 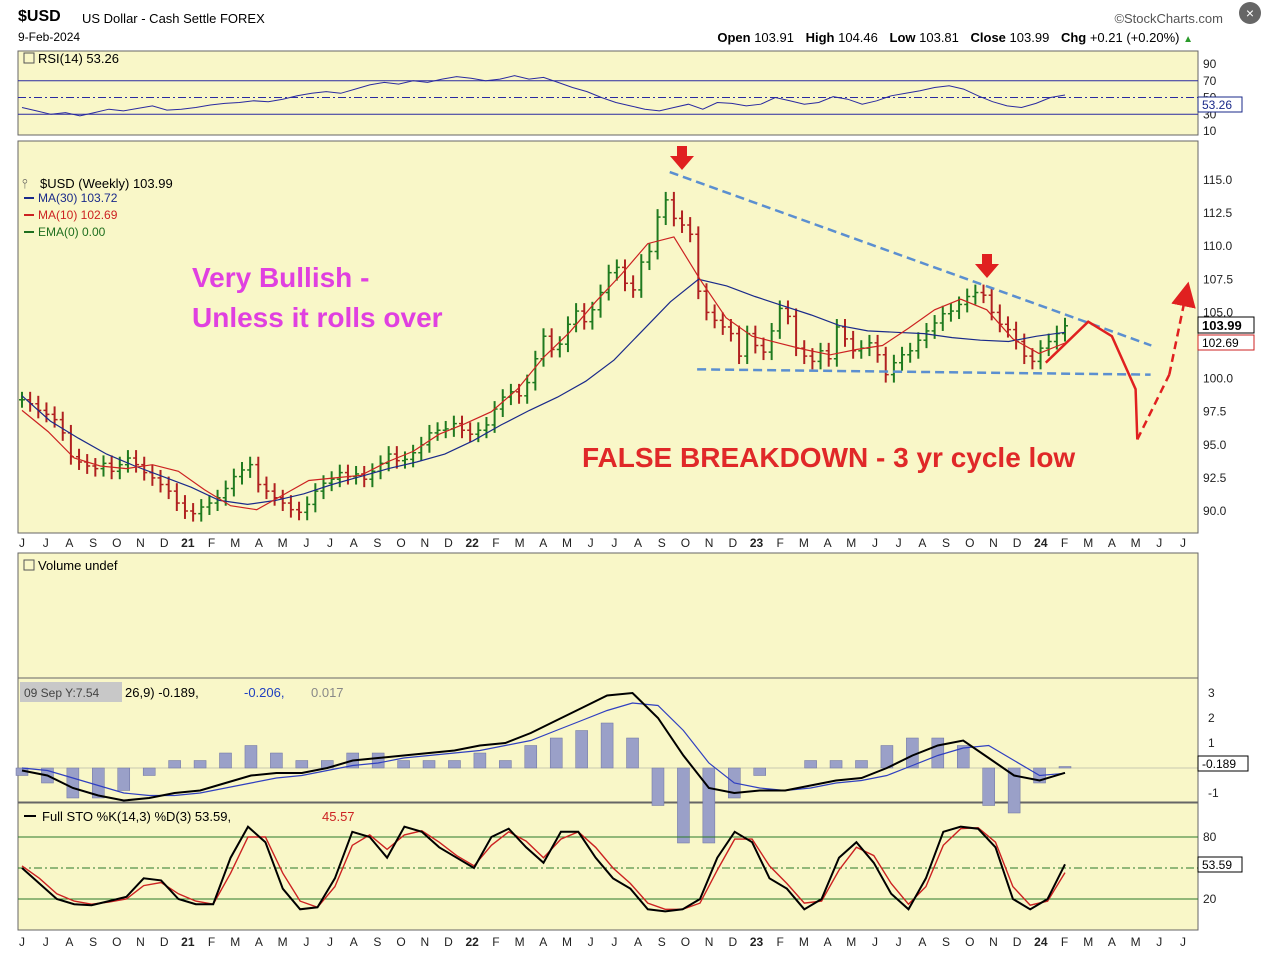 I want to click on macd-tick-label: 2, so click(x=1211, y=718).